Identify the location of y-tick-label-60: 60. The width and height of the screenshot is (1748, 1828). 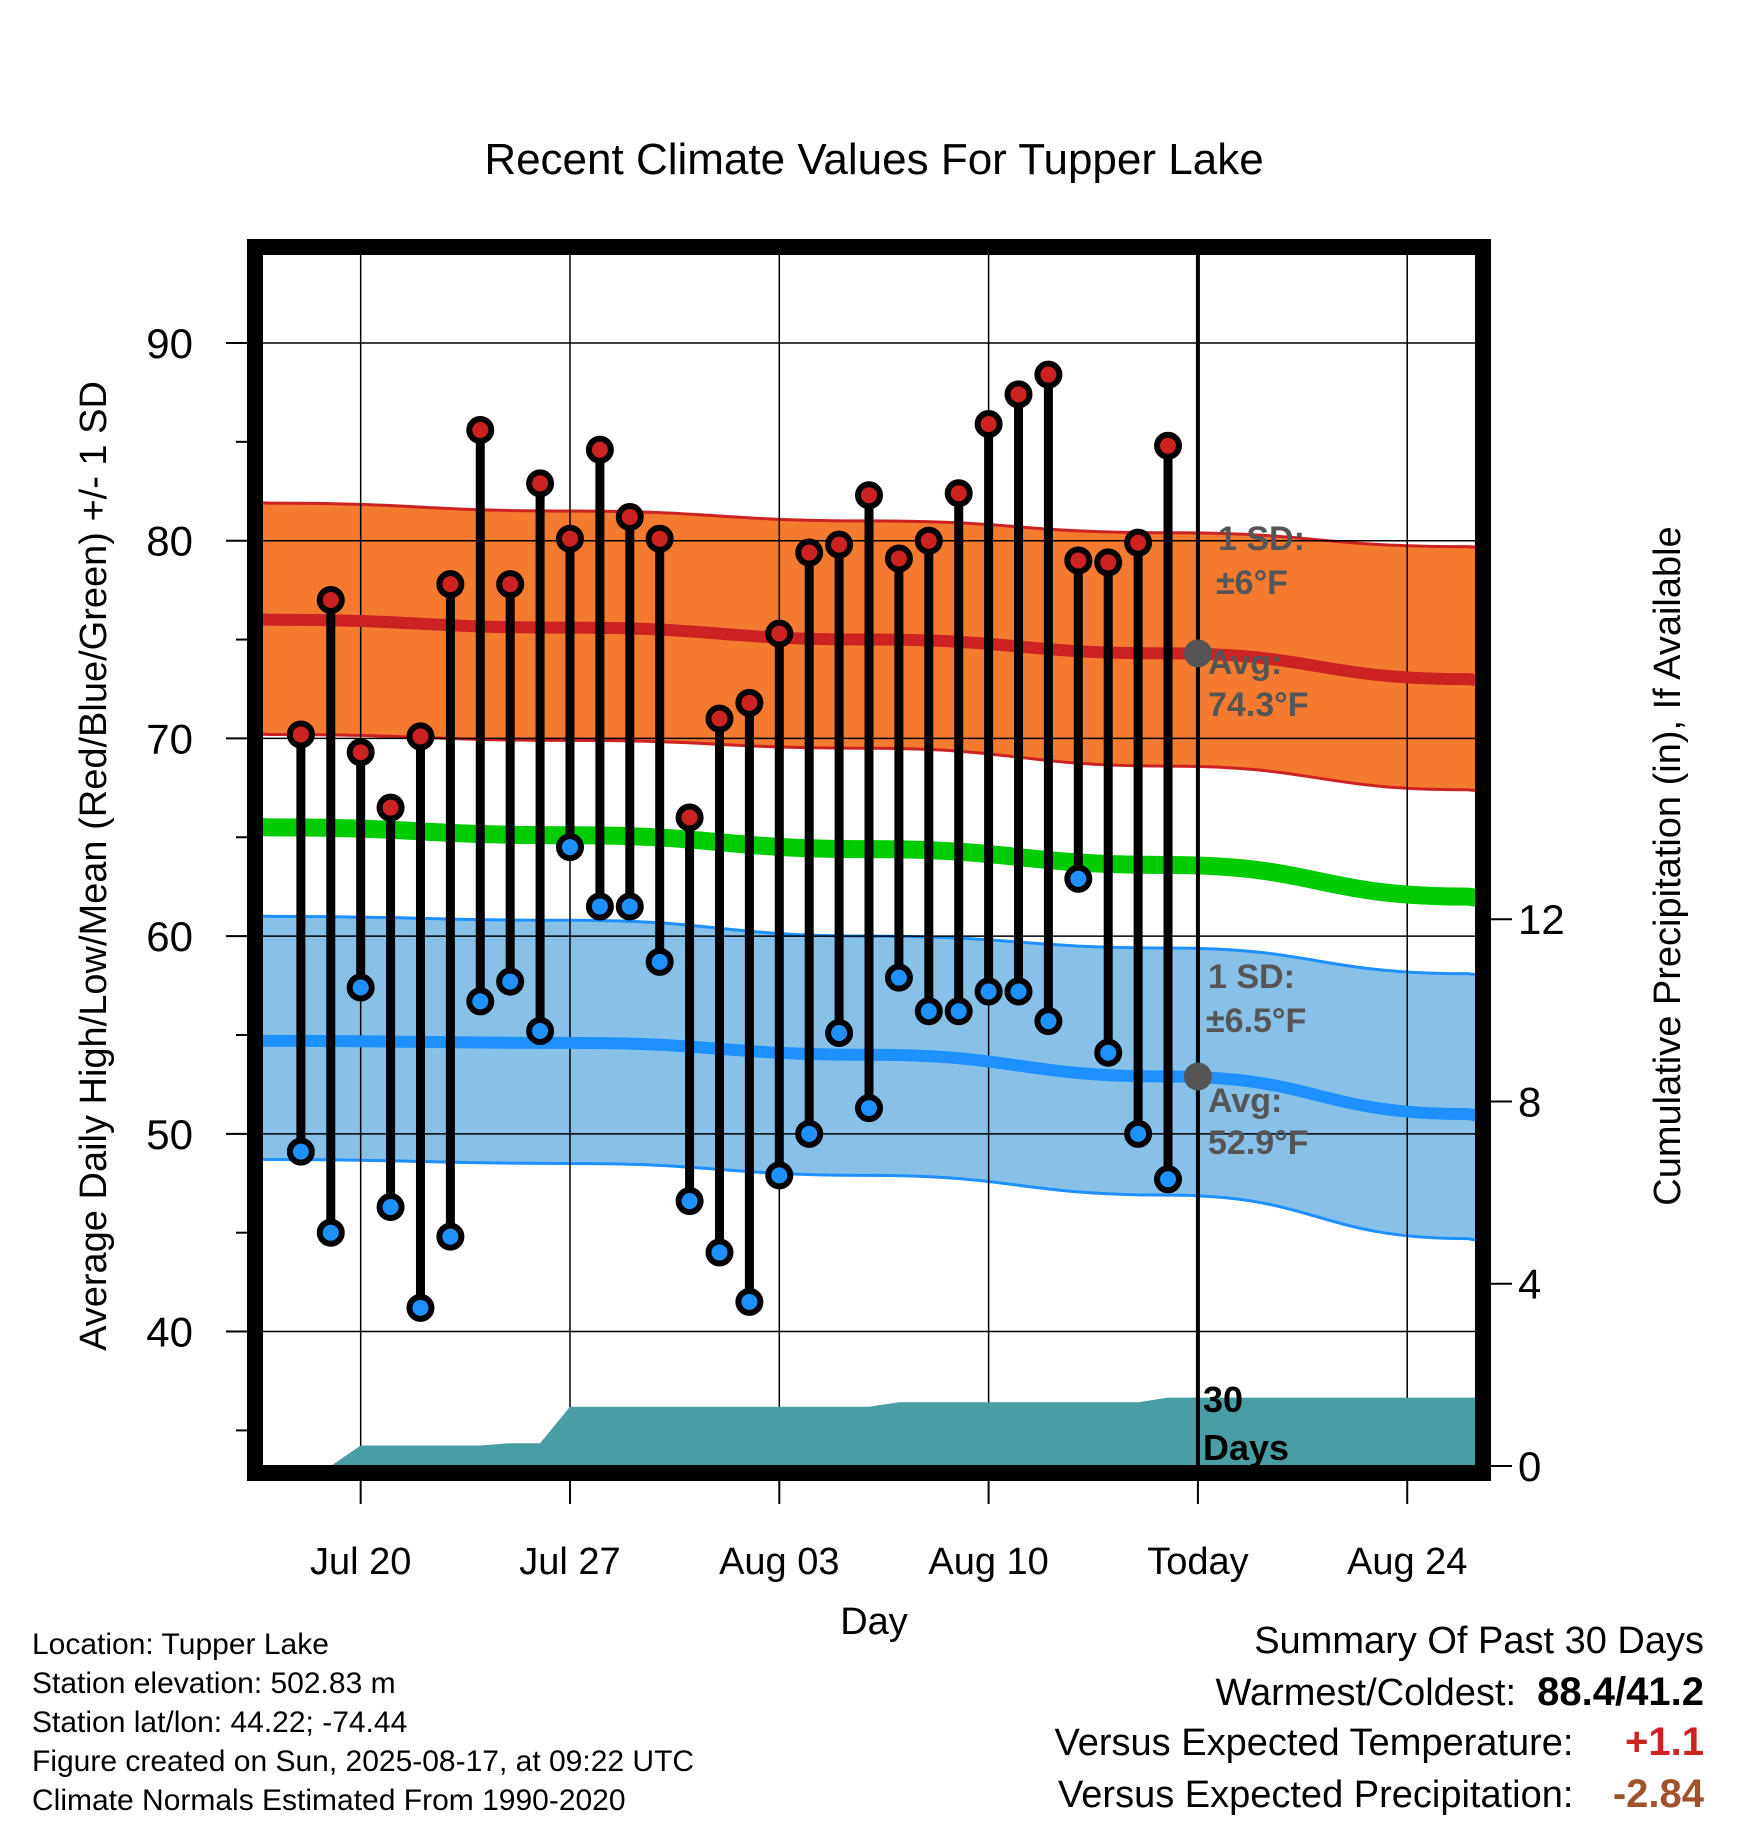
(169, 936).